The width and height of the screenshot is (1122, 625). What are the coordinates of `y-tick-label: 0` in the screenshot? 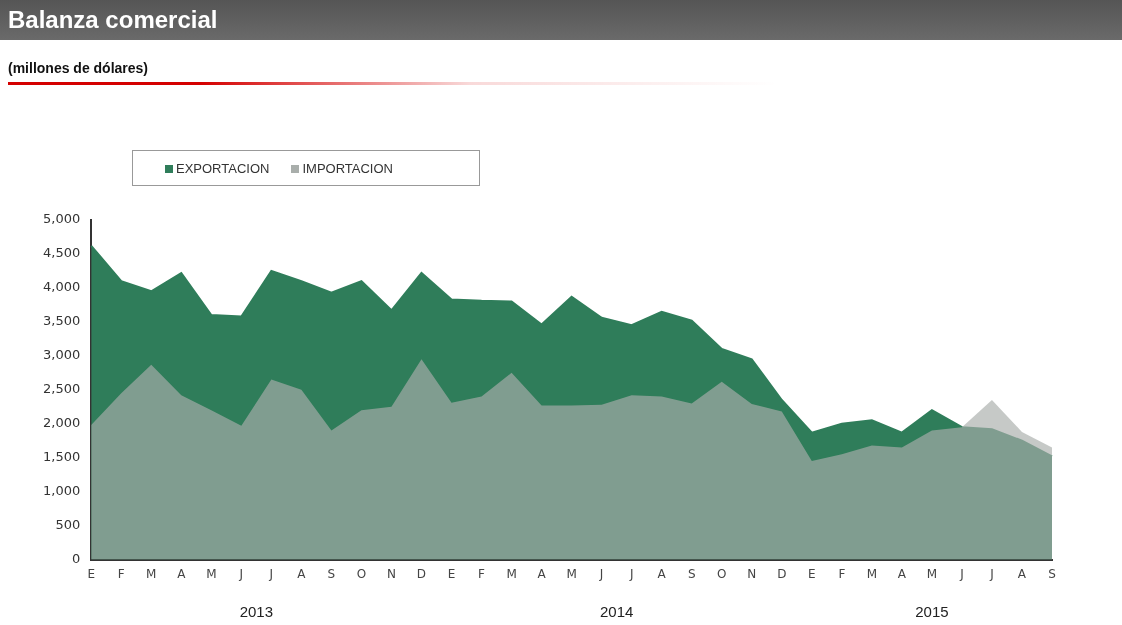 It's located at (76, 558).